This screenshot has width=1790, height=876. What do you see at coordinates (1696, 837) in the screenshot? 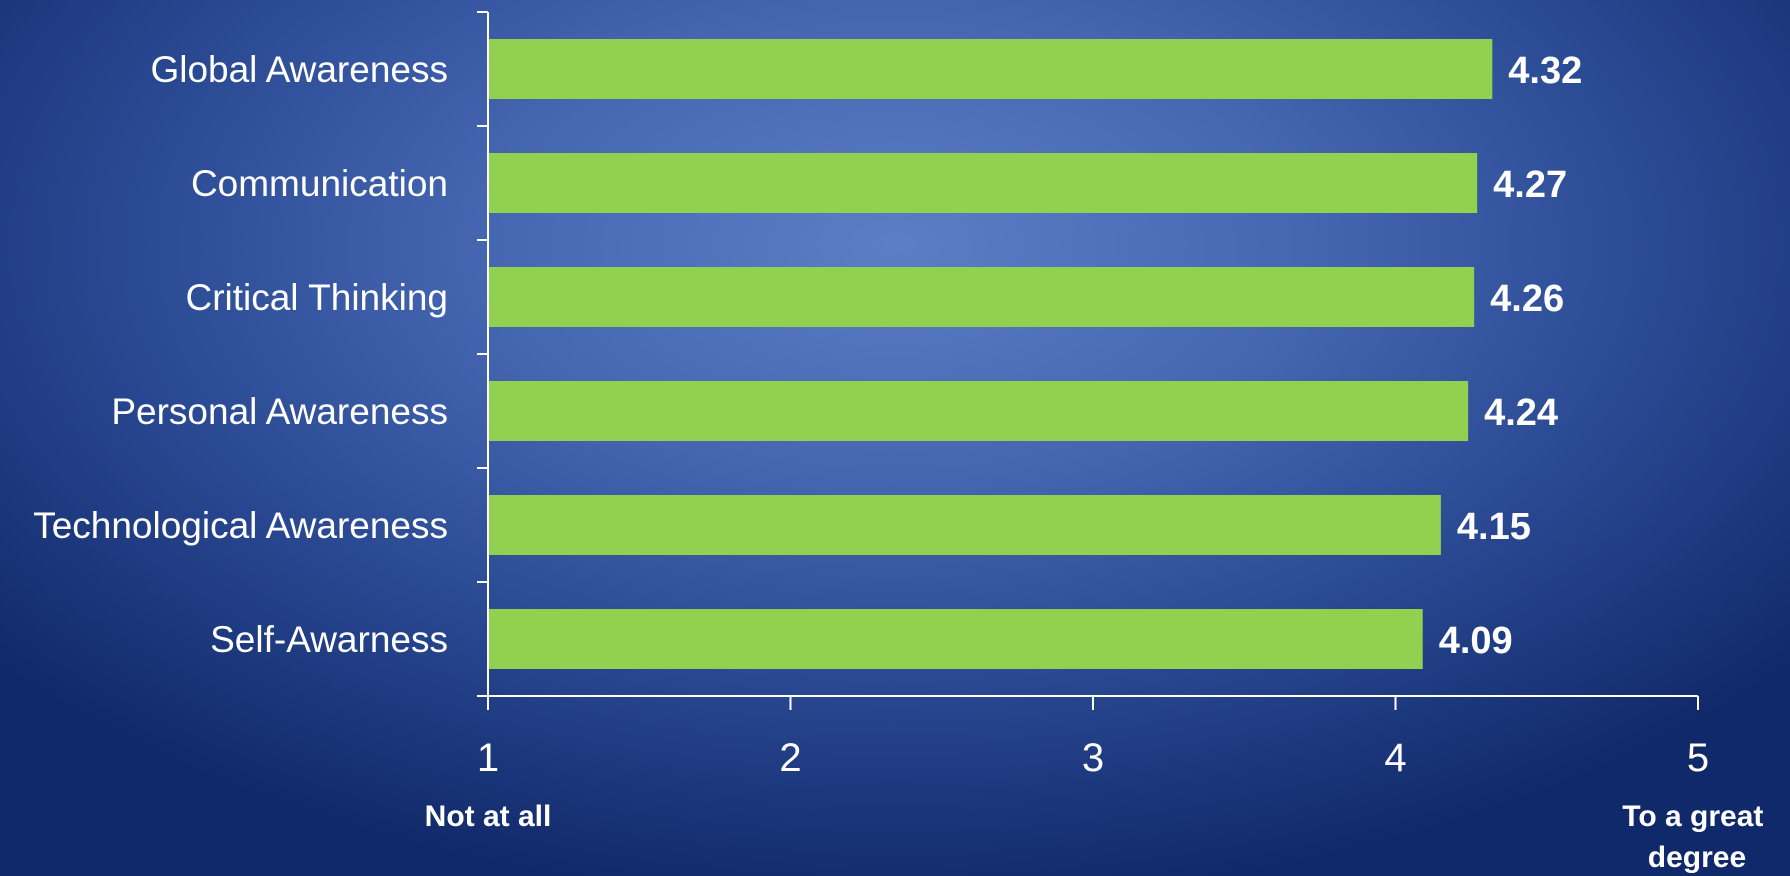
I see `scale-anchor-high: To a great degree` at bounding box center [1696, 837].